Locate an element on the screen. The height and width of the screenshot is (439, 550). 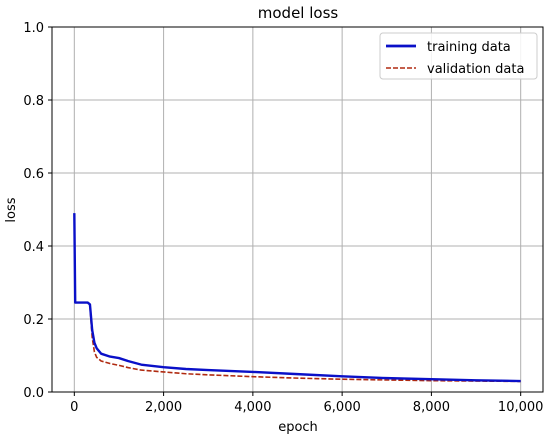
y-tick-label-3: 0.6 is located at coordinates (33, 174).